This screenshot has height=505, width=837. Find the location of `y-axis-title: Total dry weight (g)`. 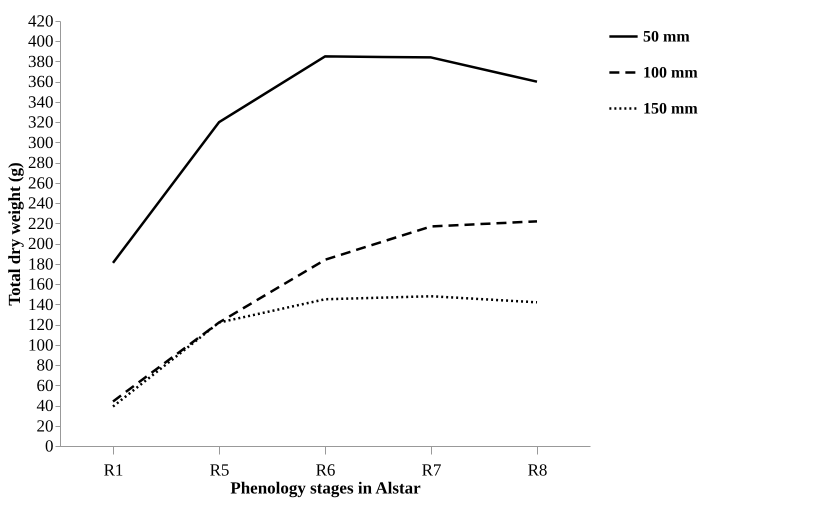

y-axis-title: Total dry weight (g) is located at coordinates (14, 234).